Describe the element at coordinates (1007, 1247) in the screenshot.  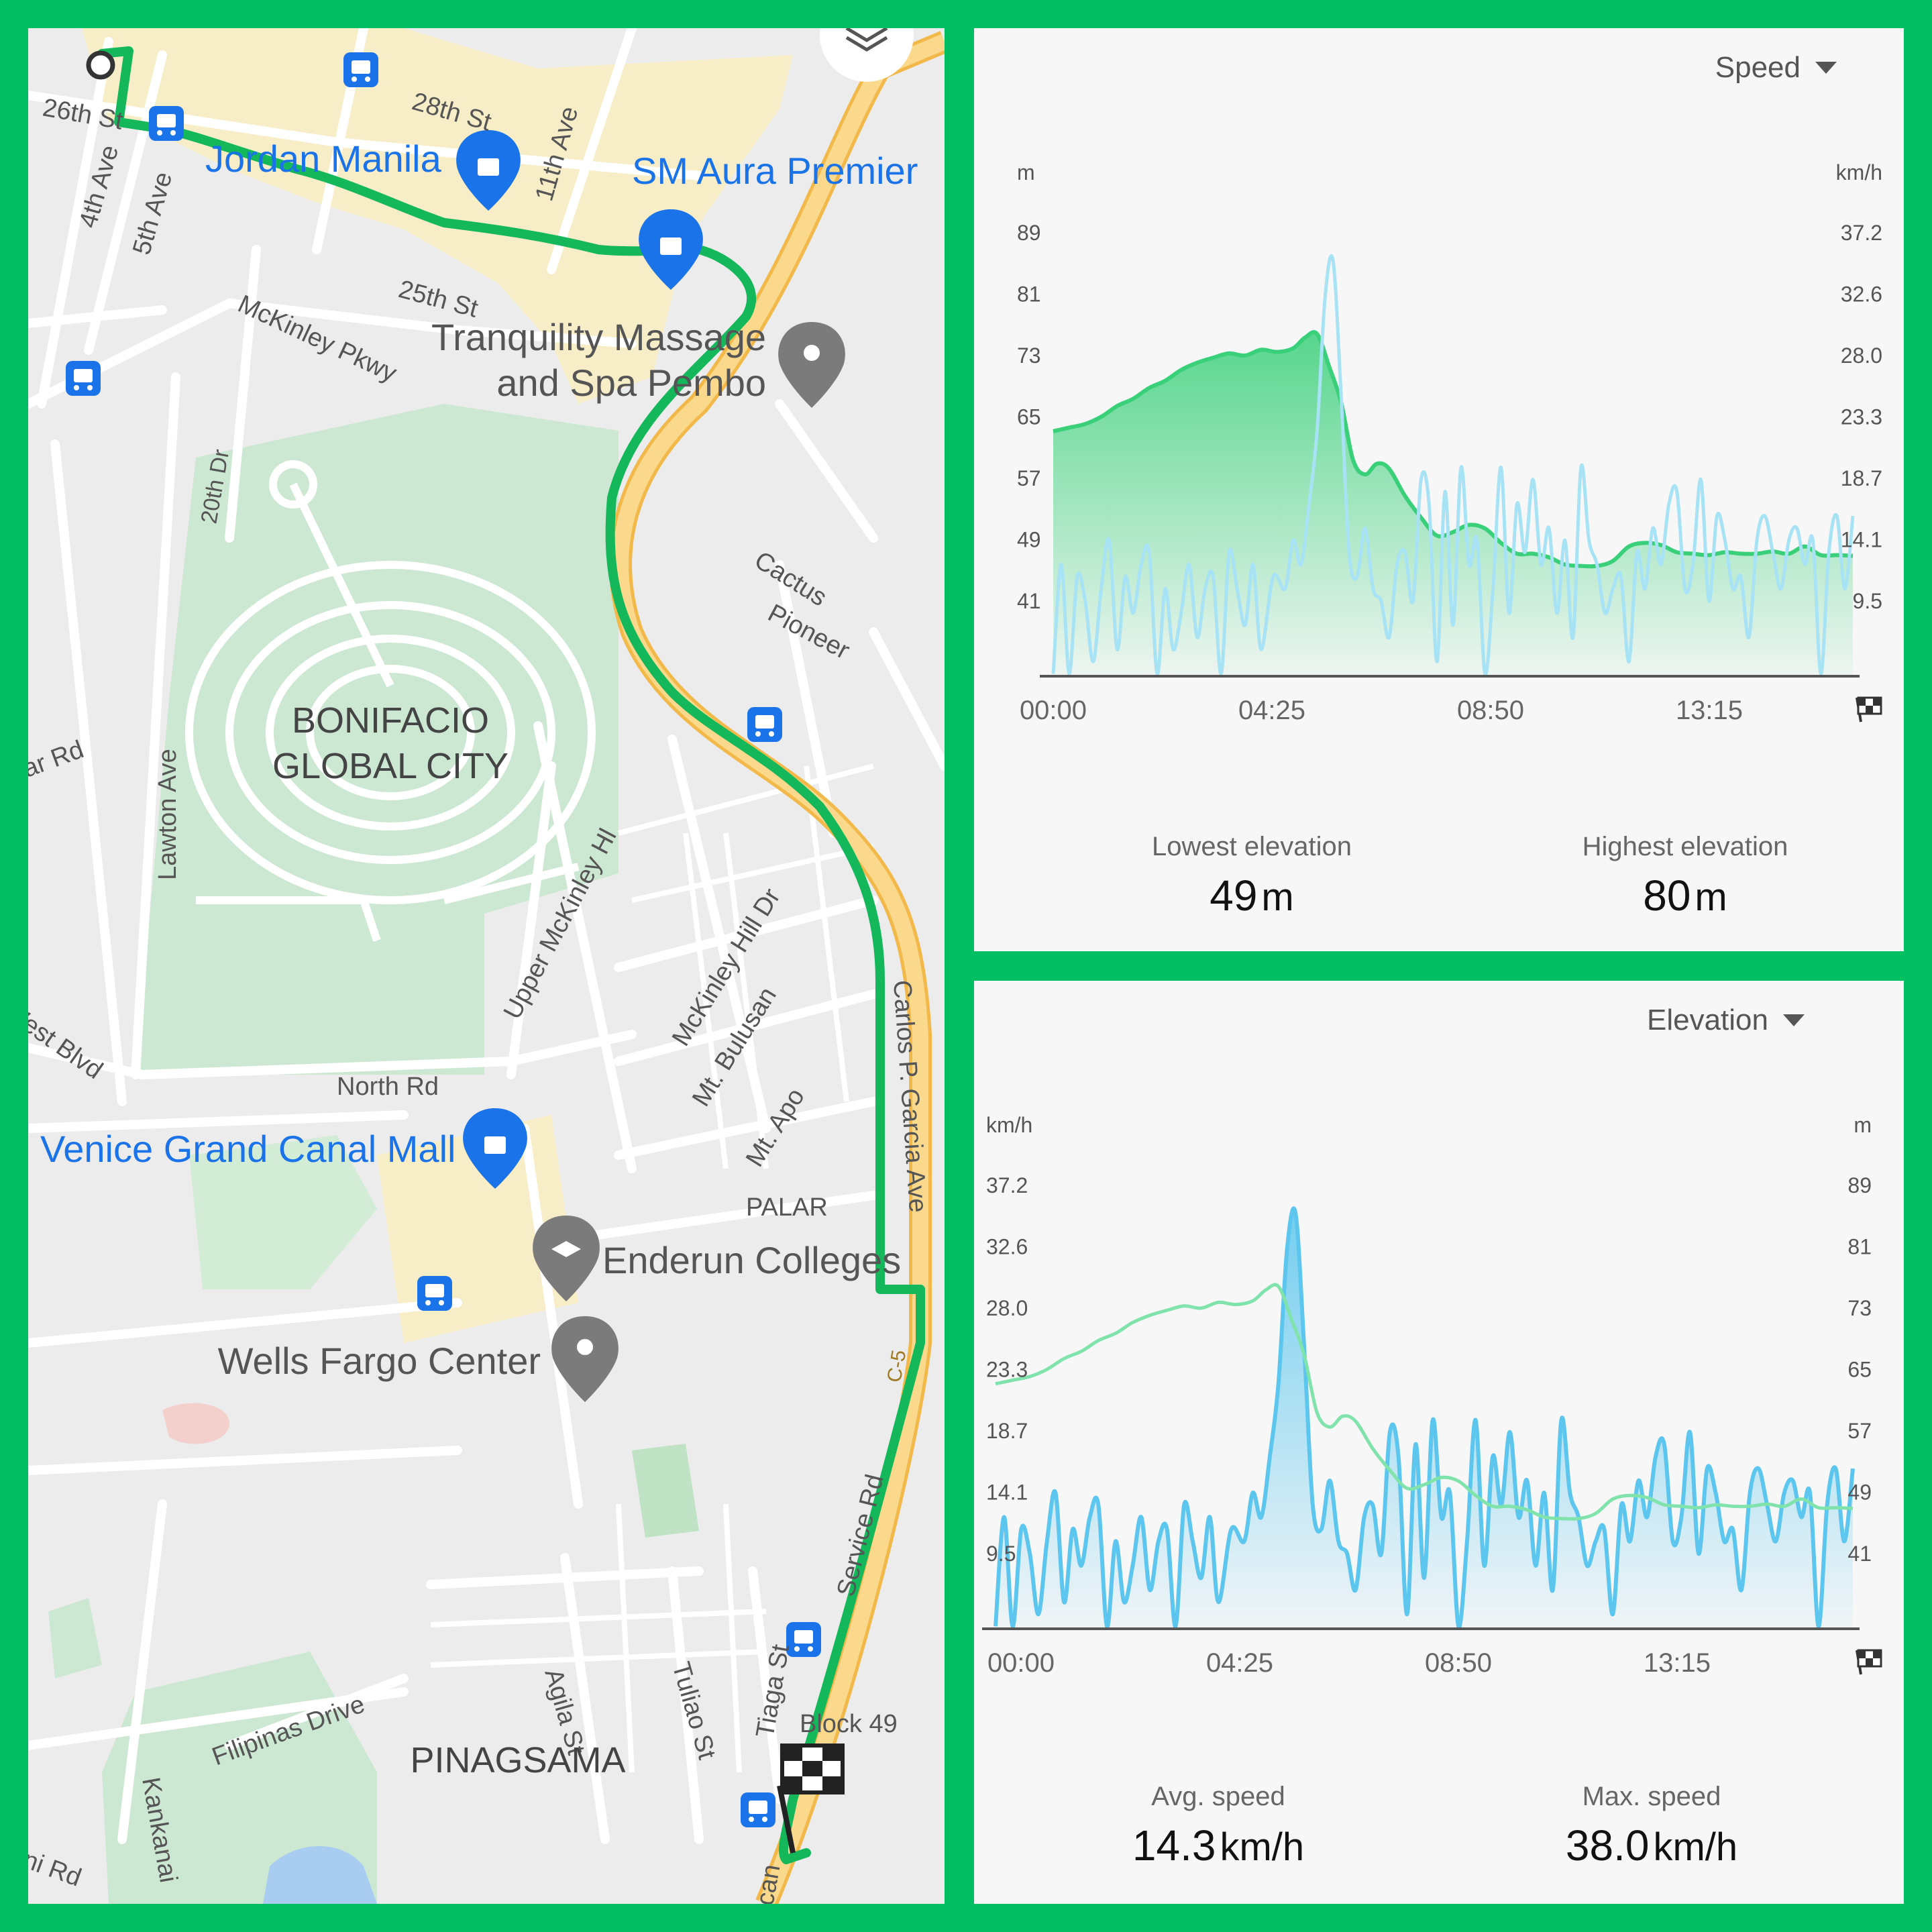
I see `left-tick-label: 32.6` at that location.